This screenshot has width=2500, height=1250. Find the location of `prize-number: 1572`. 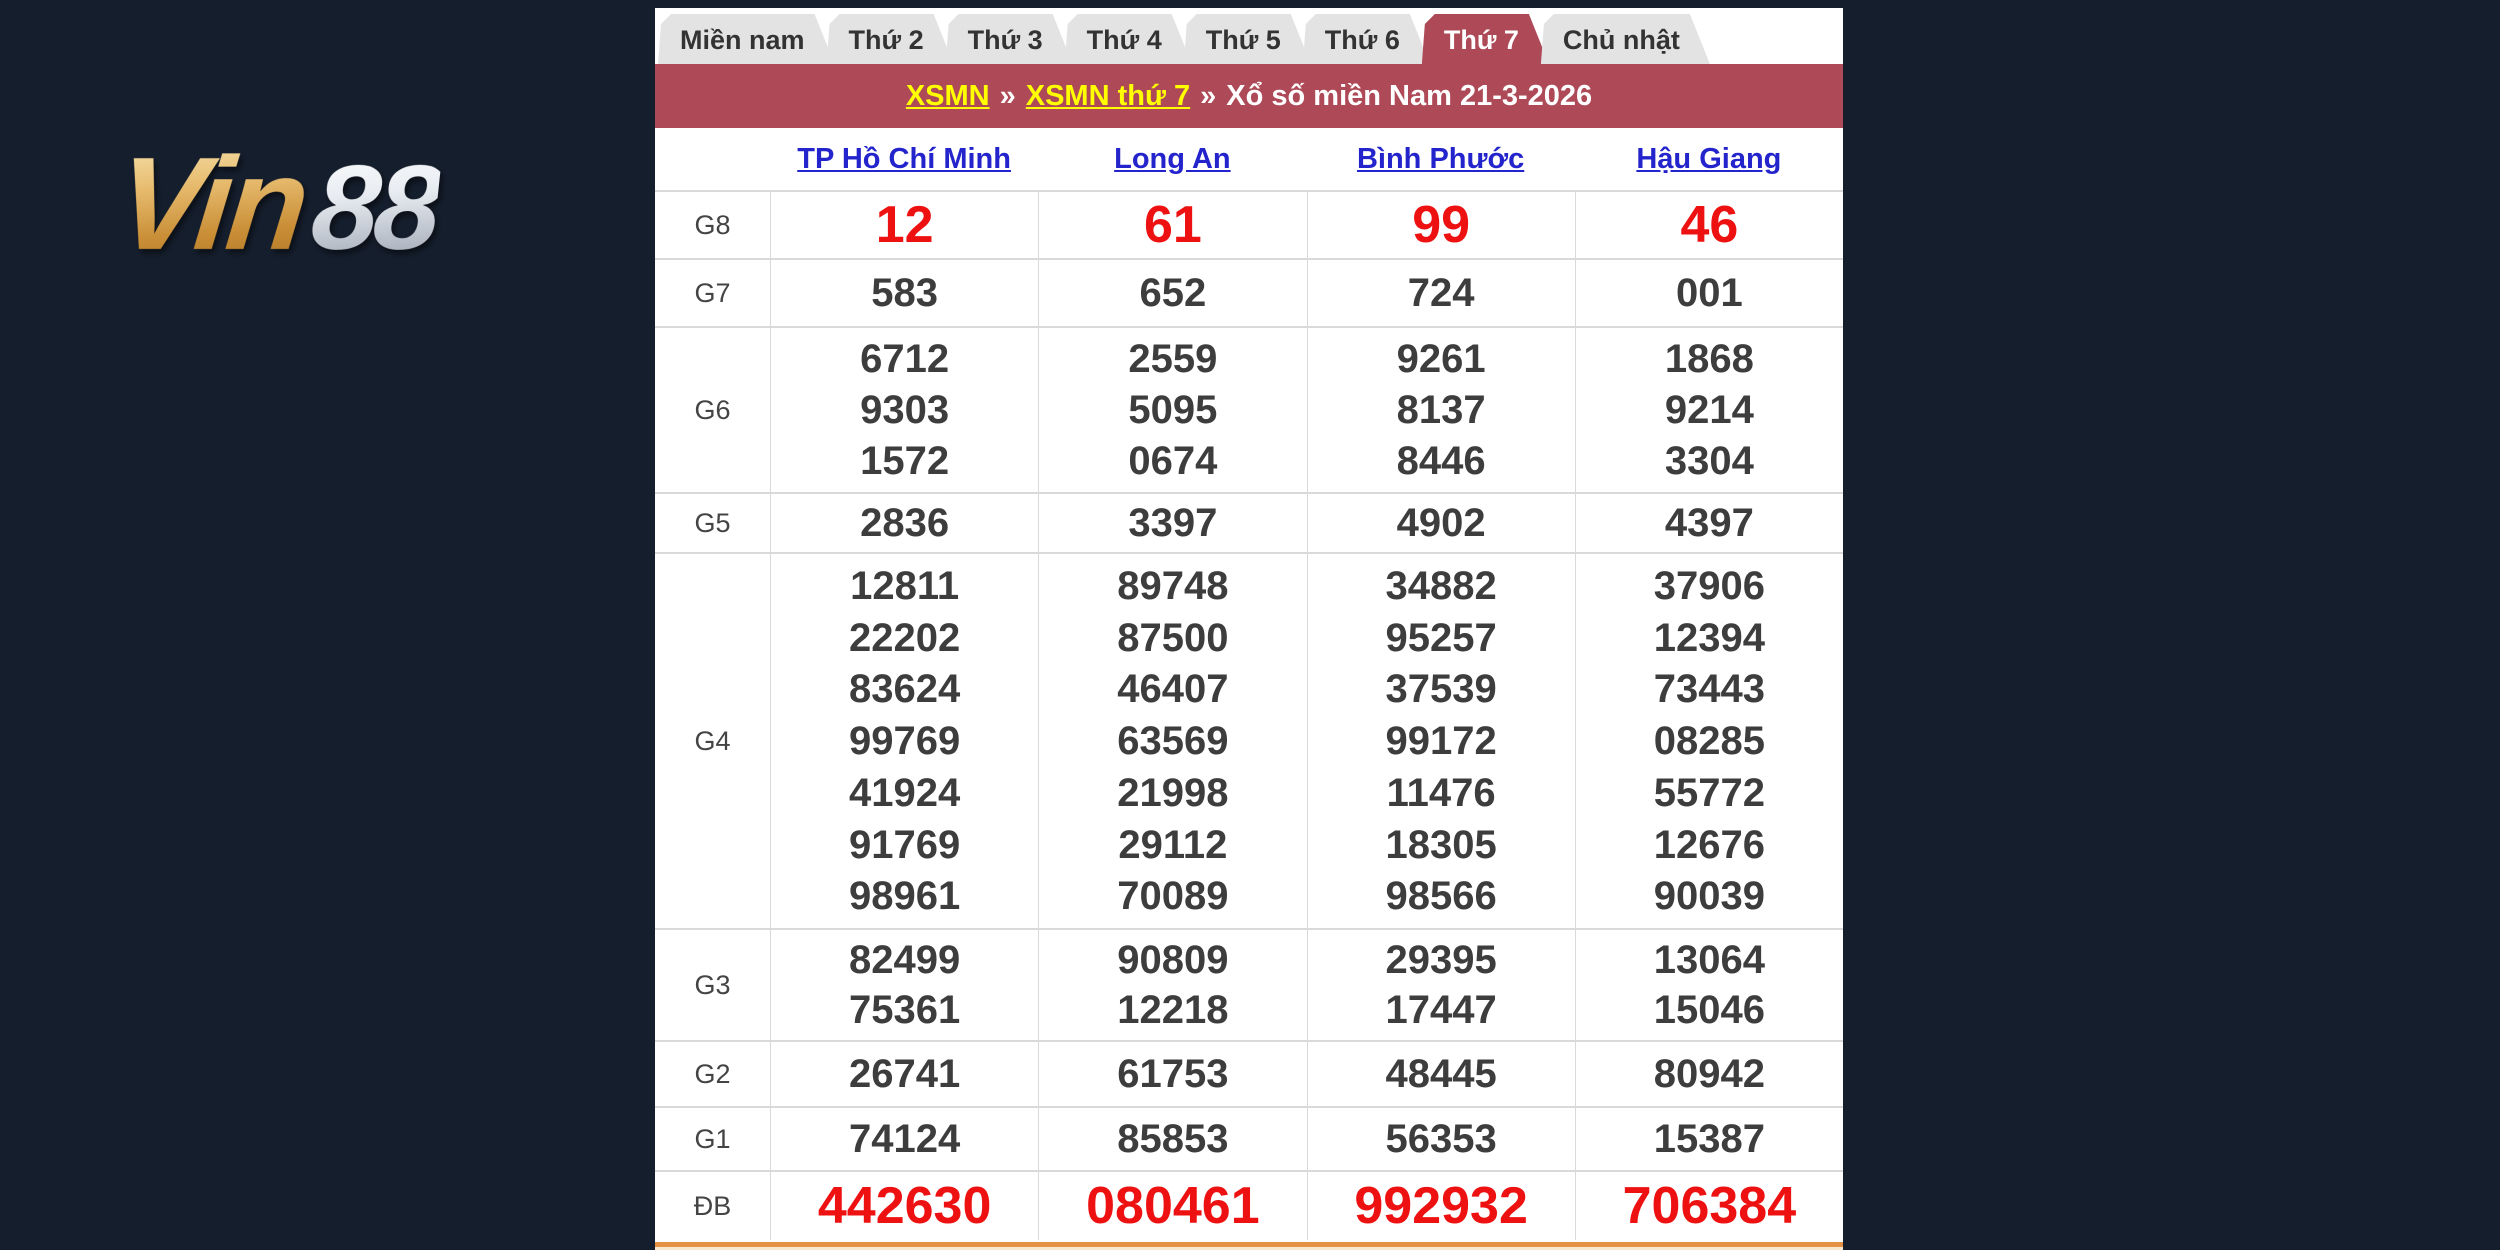

prize-number: 1572 is located at coordinates (905, 461).